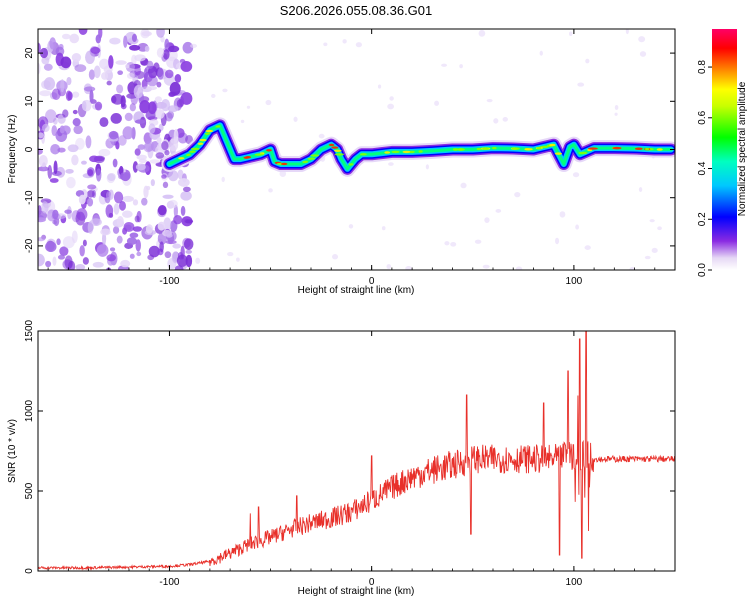 Image resolution: width=750 pixels, height=600 pixels. Describe the element at coordinates (574, 281) in the screenshot. I see `x-tick-label: 100` at that location.